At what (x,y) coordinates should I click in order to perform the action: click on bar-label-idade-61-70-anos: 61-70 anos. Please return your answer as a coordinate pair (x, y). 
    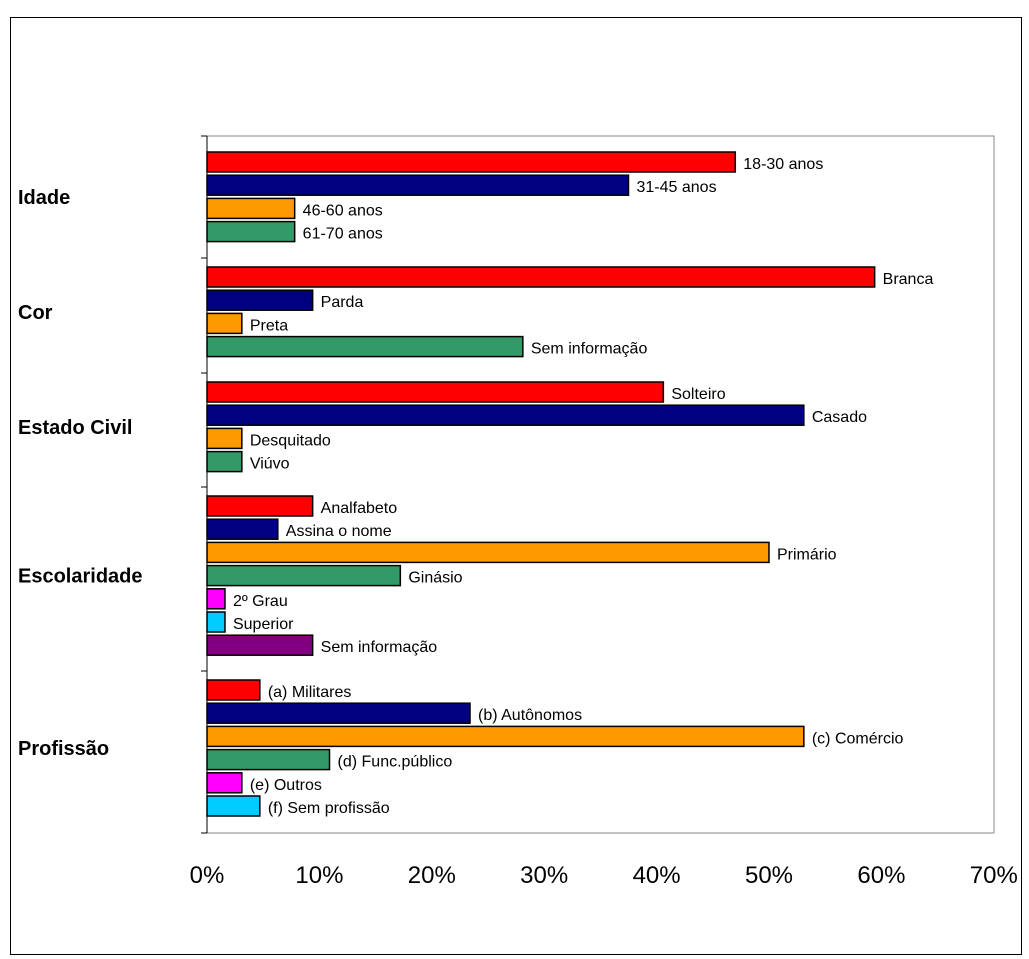
    Looking at the image, I should click on (343, 234).